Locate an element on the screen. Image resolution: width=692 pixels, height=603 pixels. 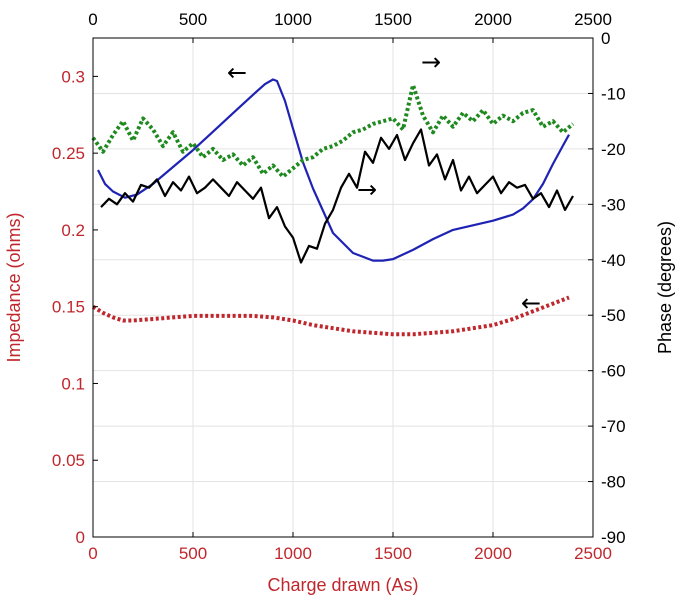
x-tick-label-top: 2500 is located at coordinates (593, 19).